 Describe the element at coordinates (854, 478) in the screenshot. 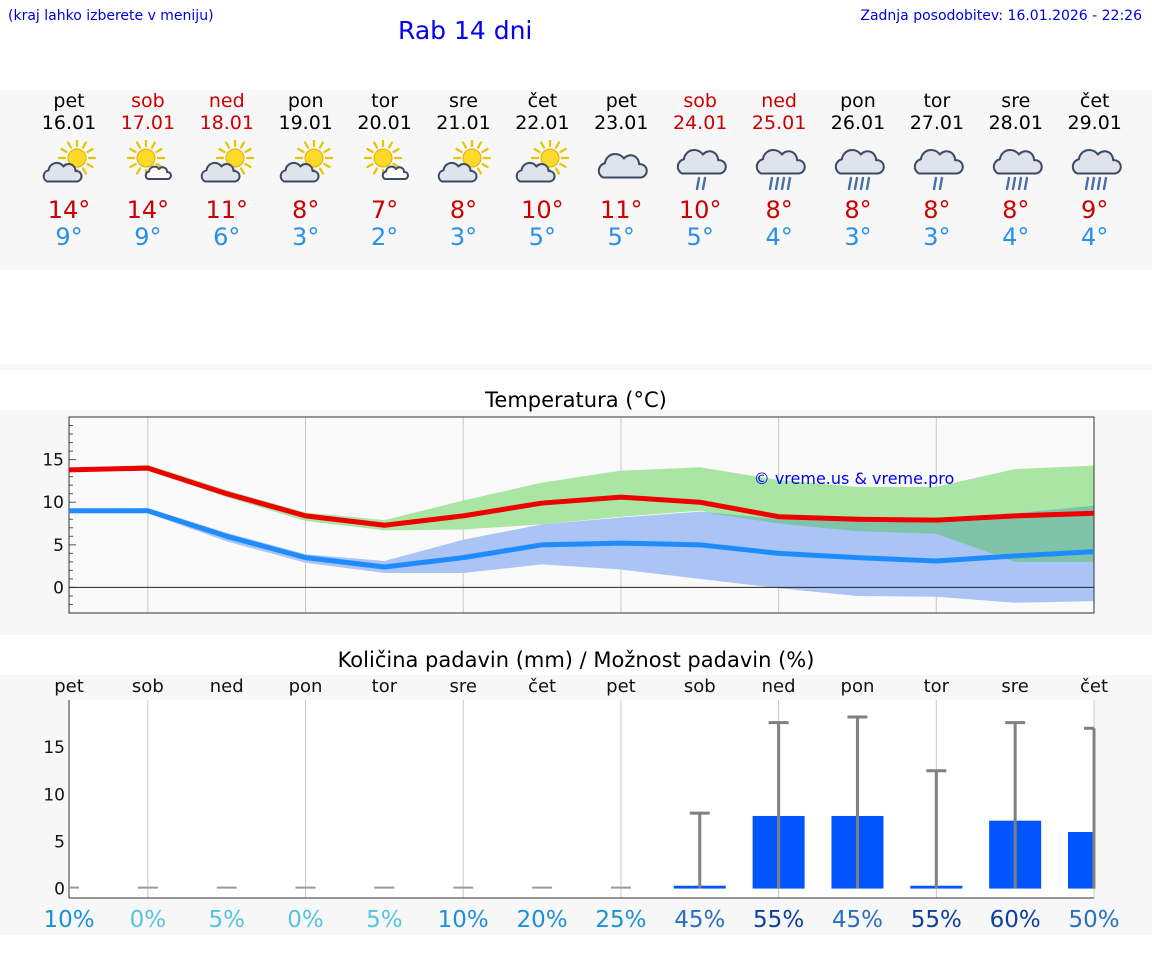

I see `watermark: © vreme.us & vreme.pro` at that location.